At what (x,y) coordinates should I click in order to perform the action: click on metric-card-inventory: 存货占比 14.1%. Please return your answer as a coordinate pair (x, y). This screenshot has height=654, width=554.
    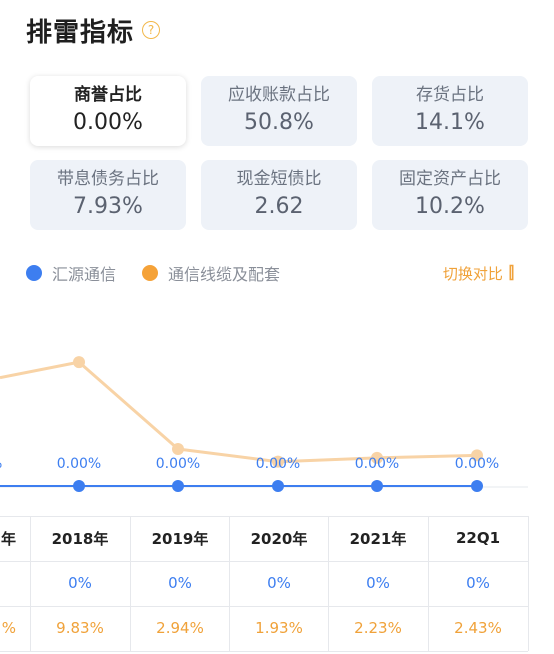
    Looking at the image, I should click on (450, 111).